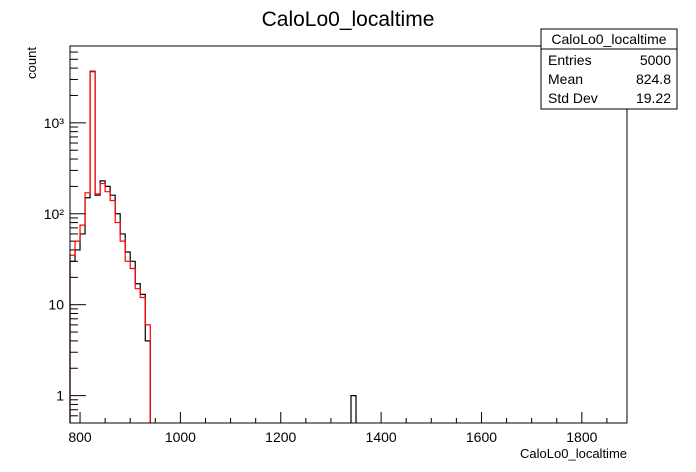  What do you see at coordinates (573, 453) in the screenshot?
I see `x-axis-label: CaloLo0_localtime` at bounding box center [573, 453].